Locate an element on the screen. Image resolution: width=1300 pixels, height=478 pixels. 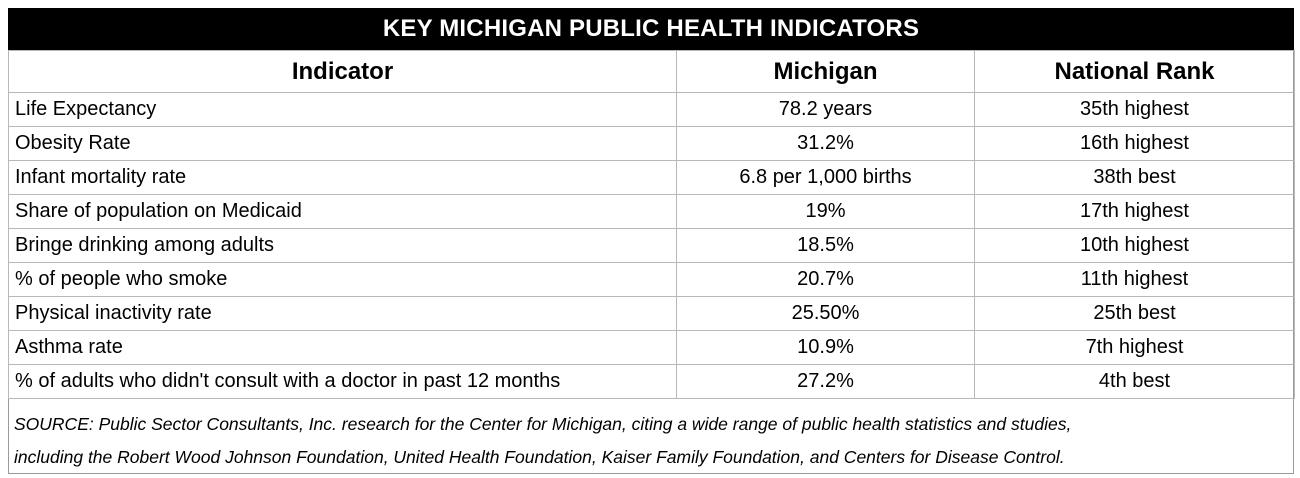
rank-cell: 38th best is located at coordinates (1134, 177).